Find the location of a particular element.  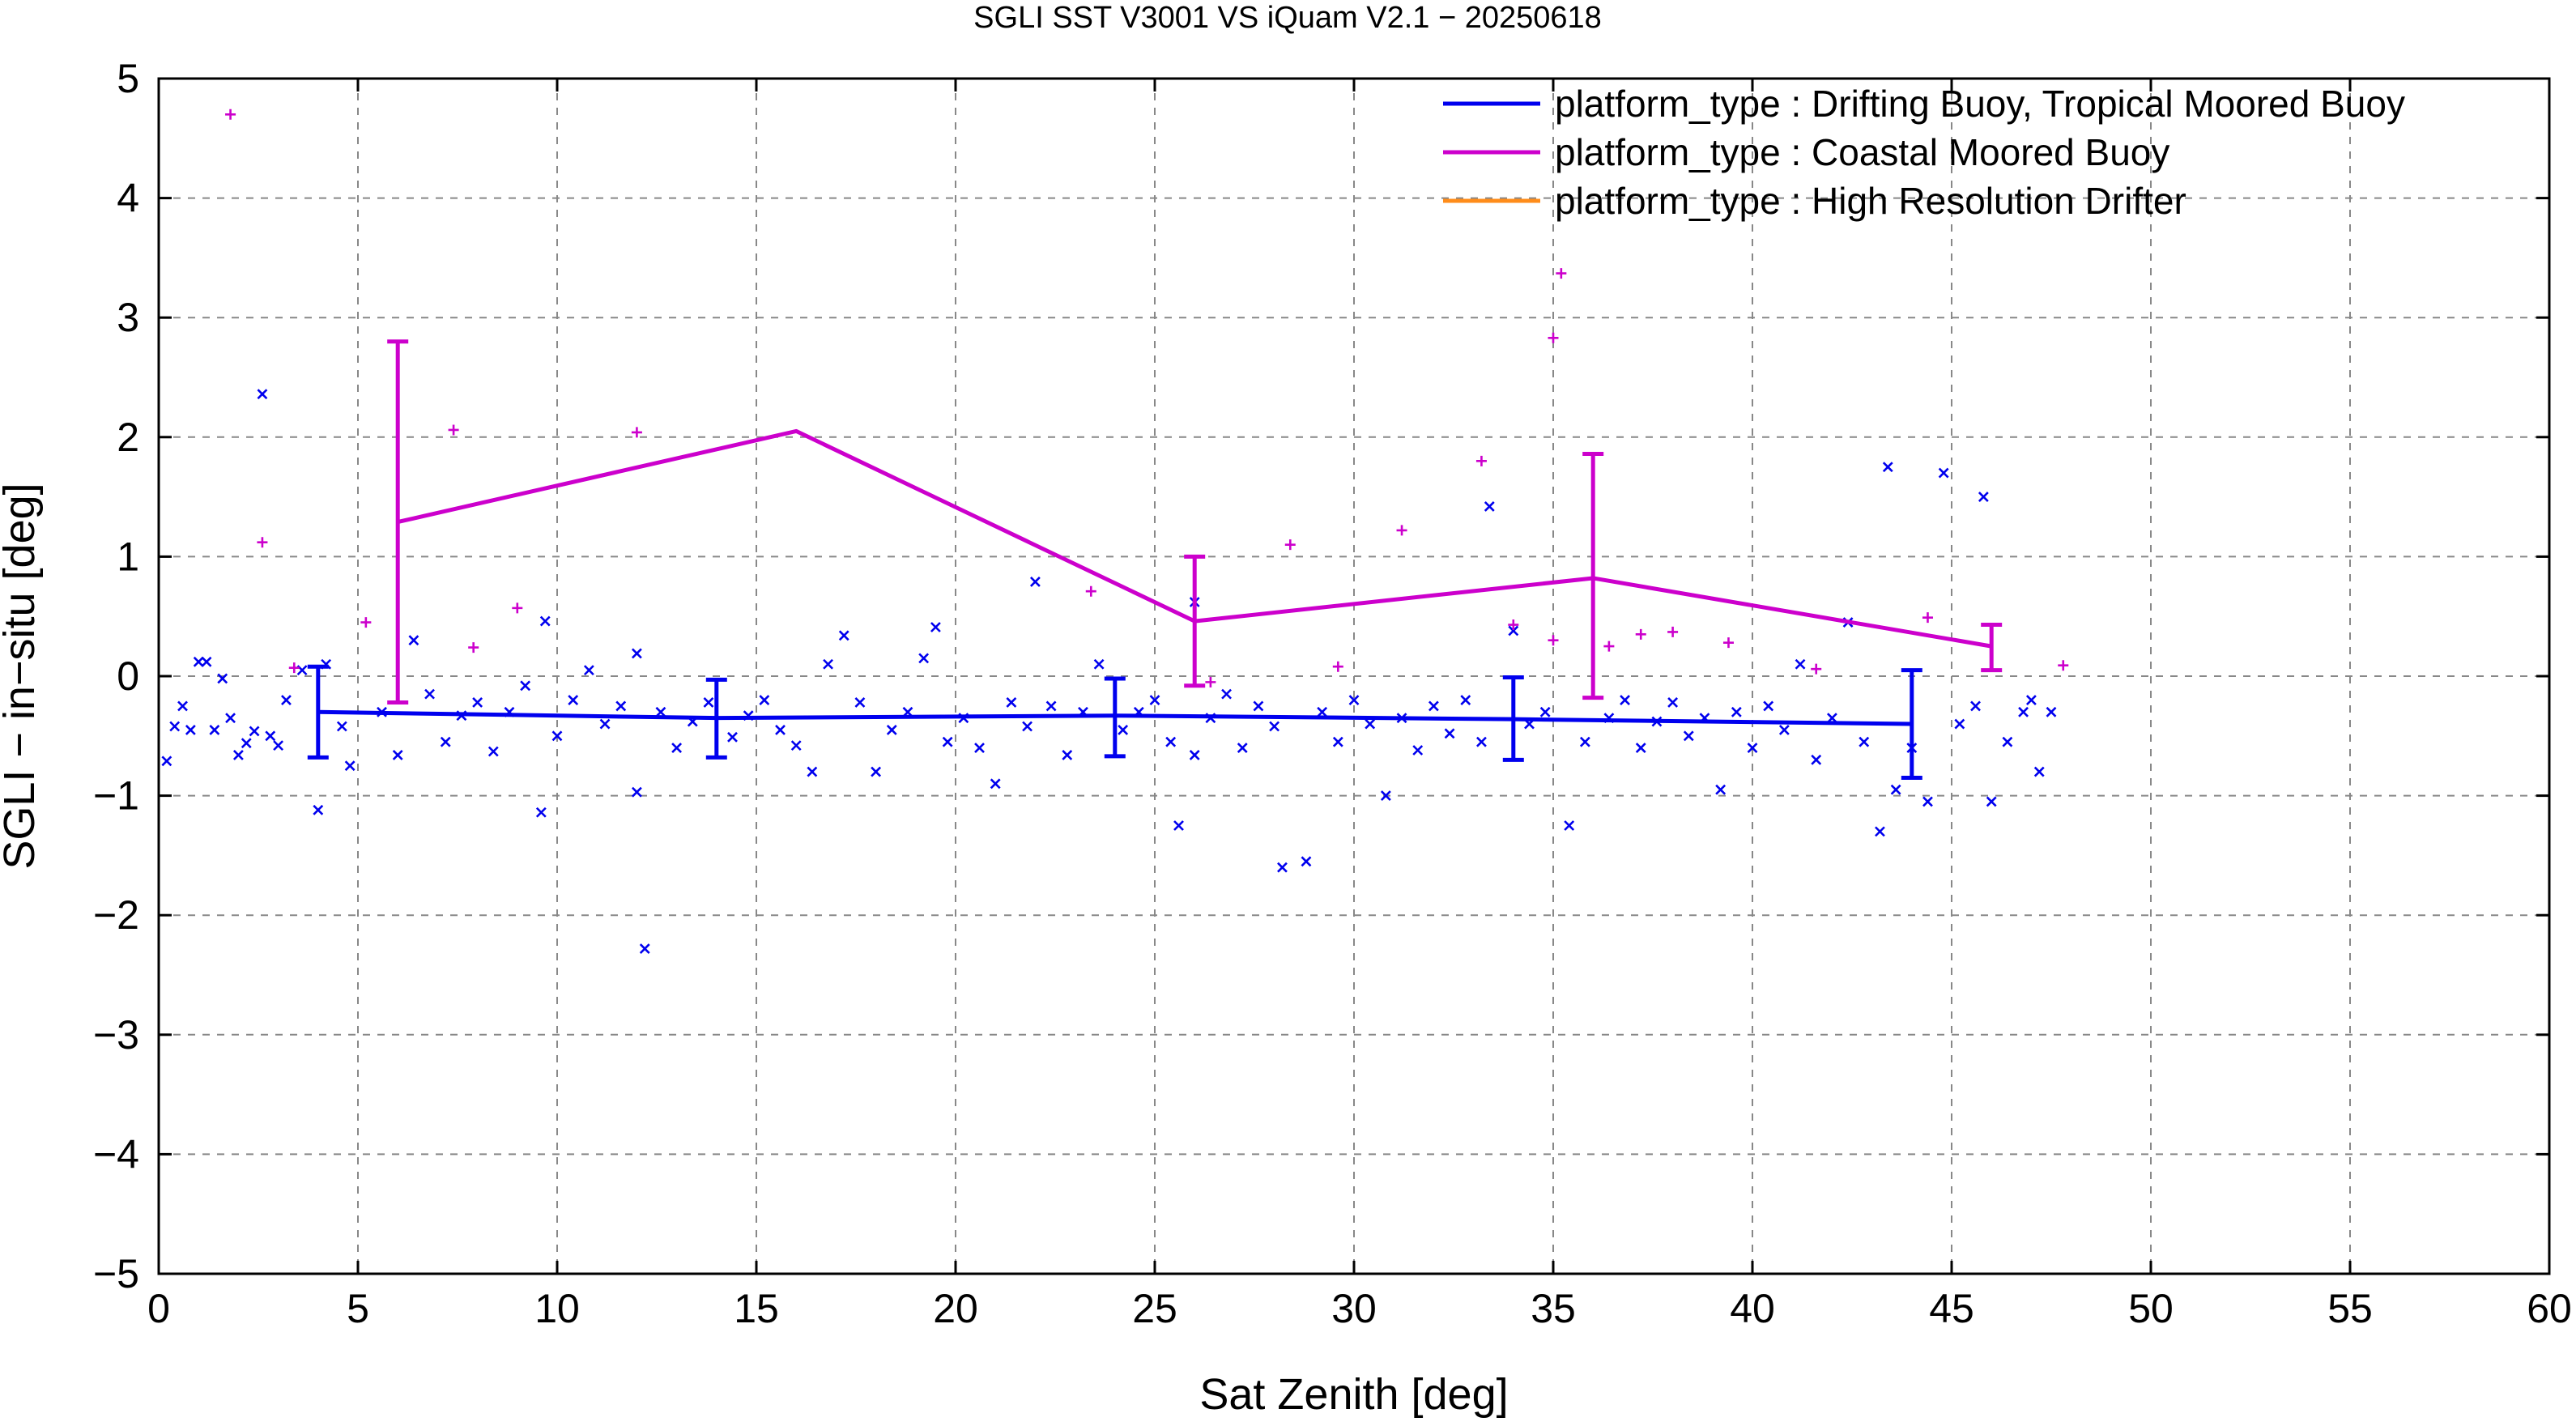

y-tick-label: −4 is located at coordinates (116, 1154).